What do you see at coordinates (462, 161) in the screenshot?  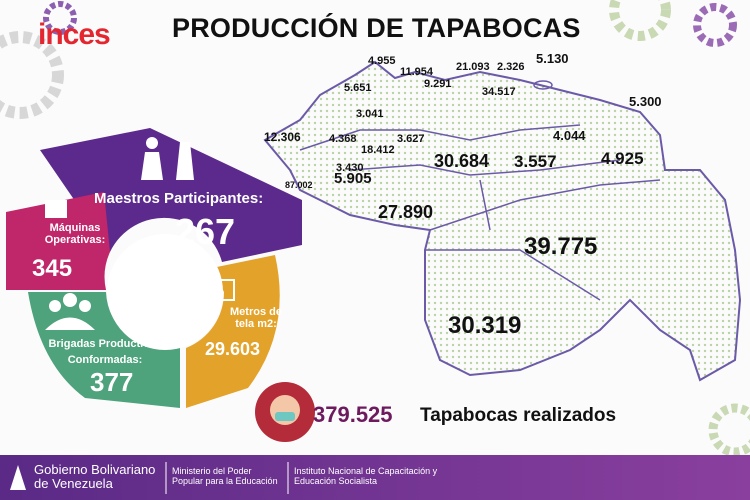 I see `map-label: 30.684` at bounding box center [462, 161].